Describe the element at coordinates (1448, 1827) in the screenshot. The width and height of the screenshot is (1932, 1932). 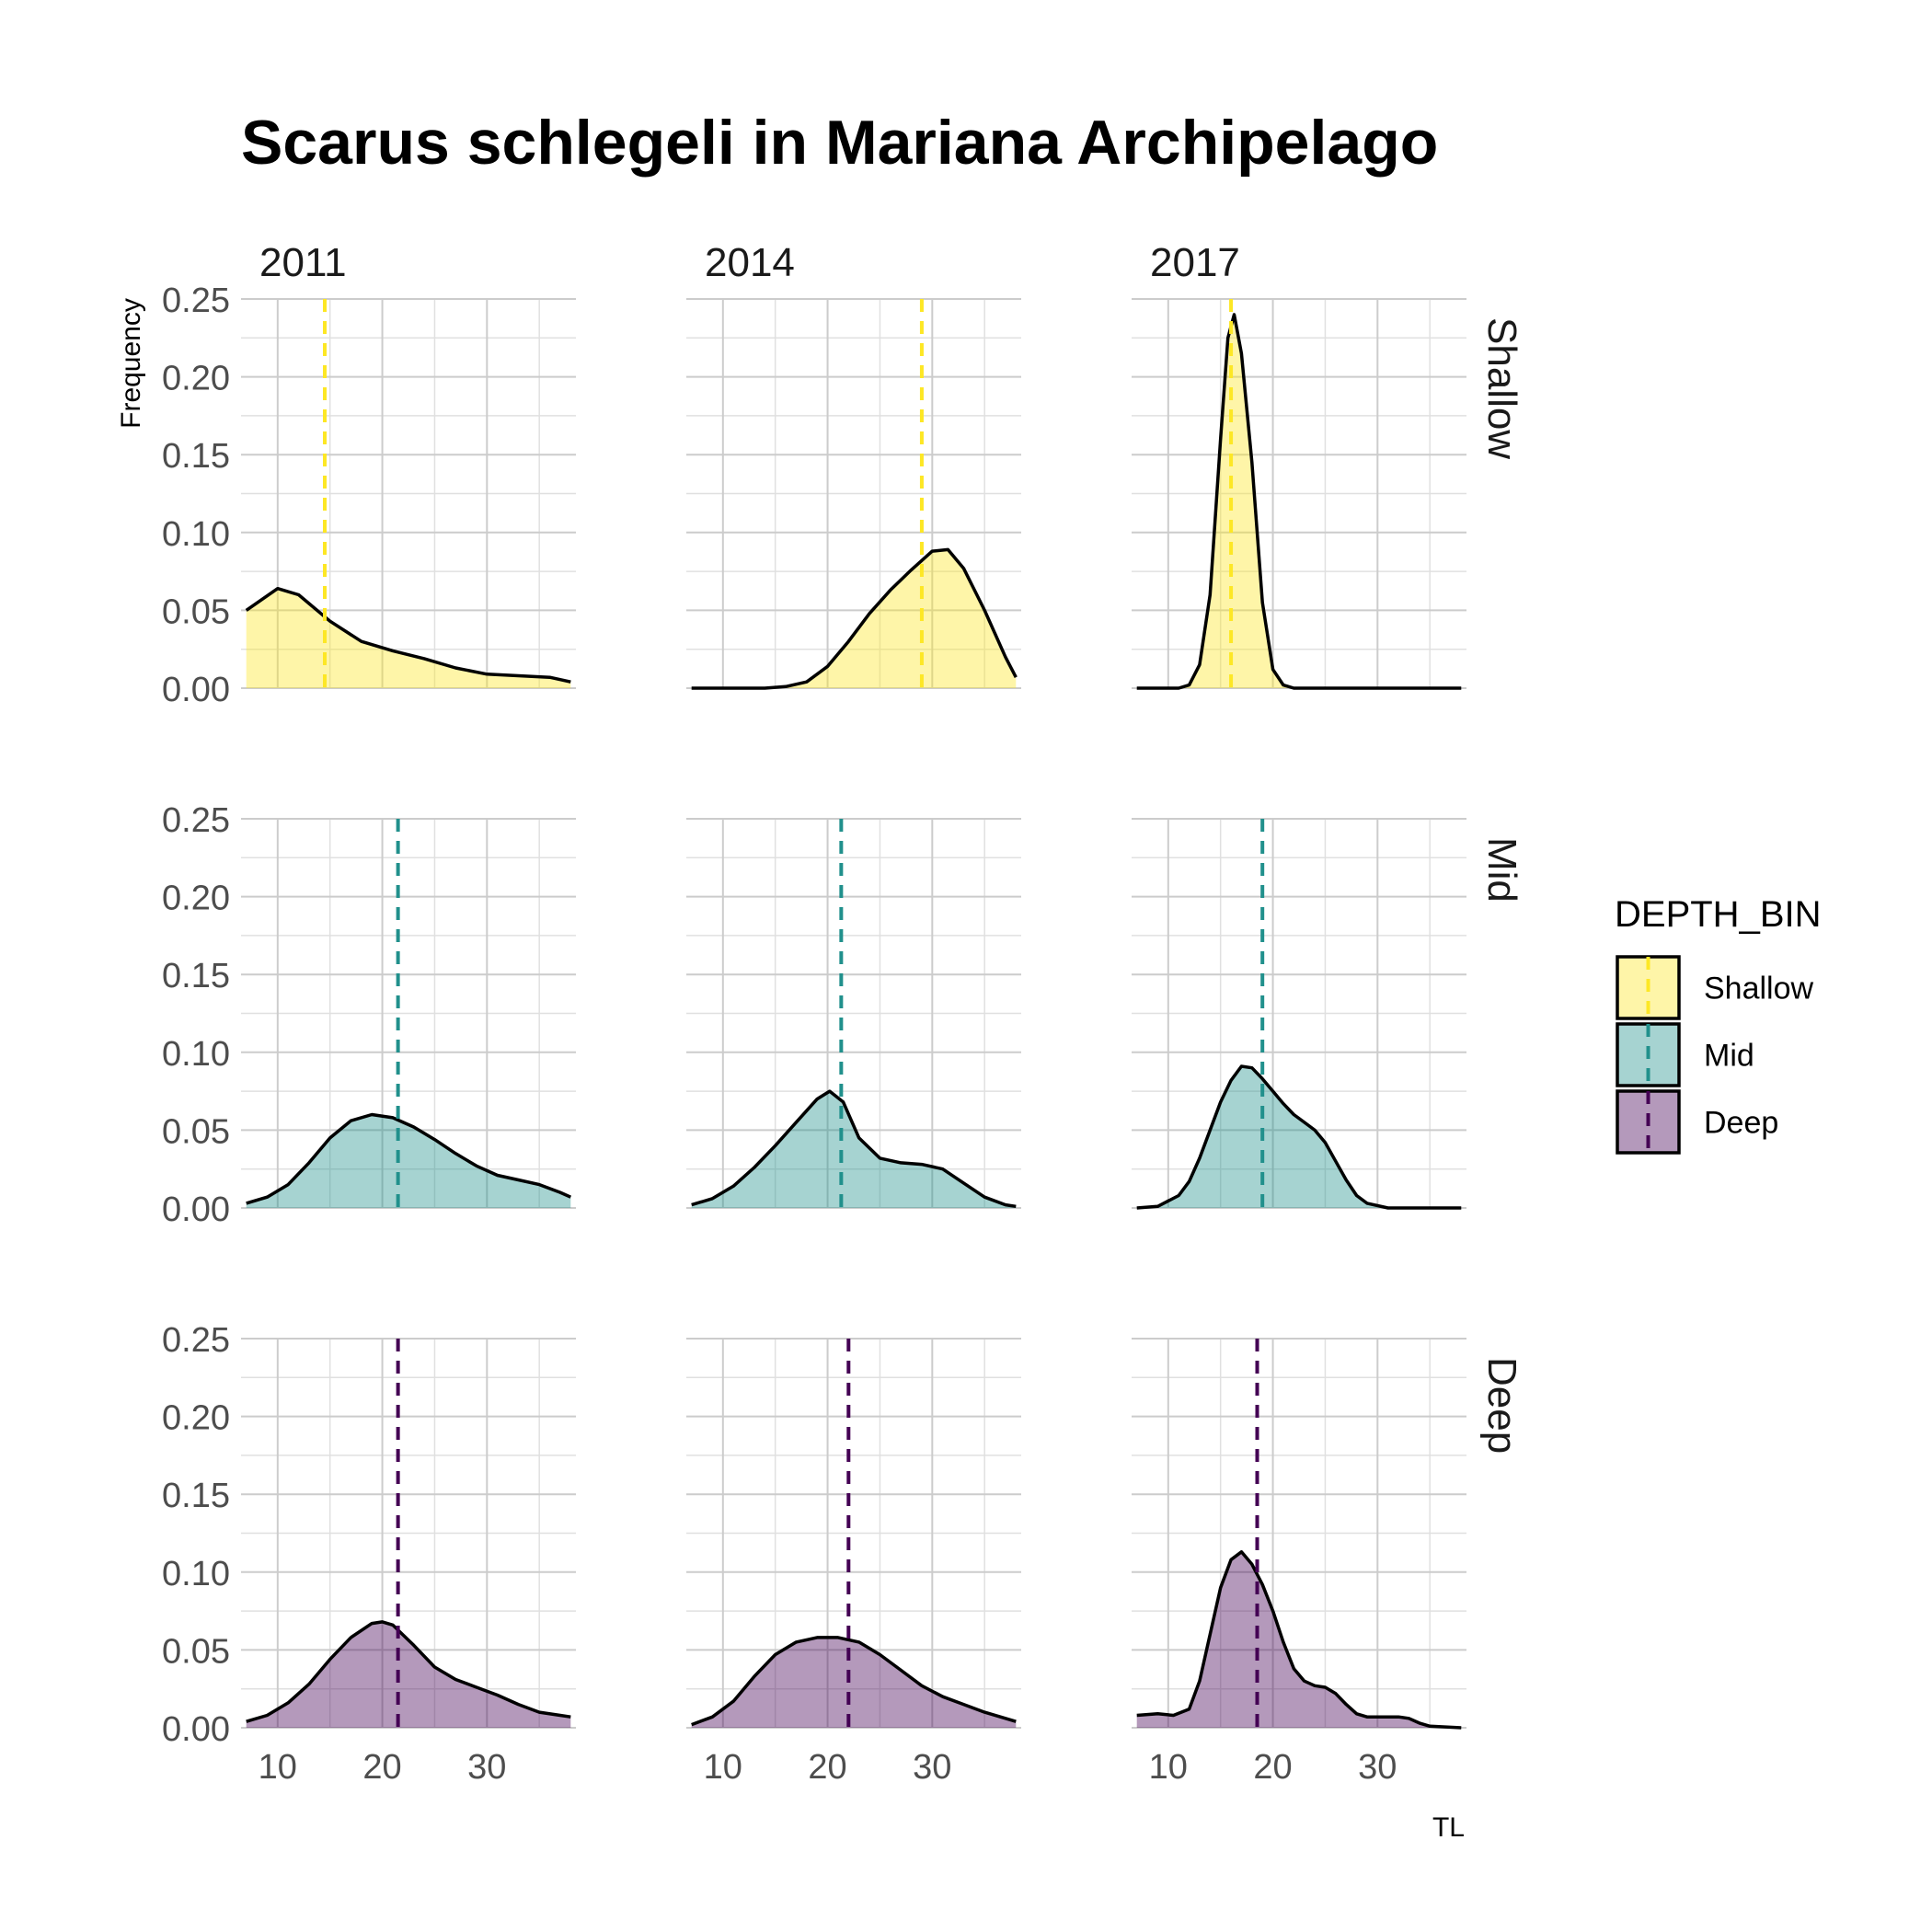
I see `x-axis-title: TL` at that location.